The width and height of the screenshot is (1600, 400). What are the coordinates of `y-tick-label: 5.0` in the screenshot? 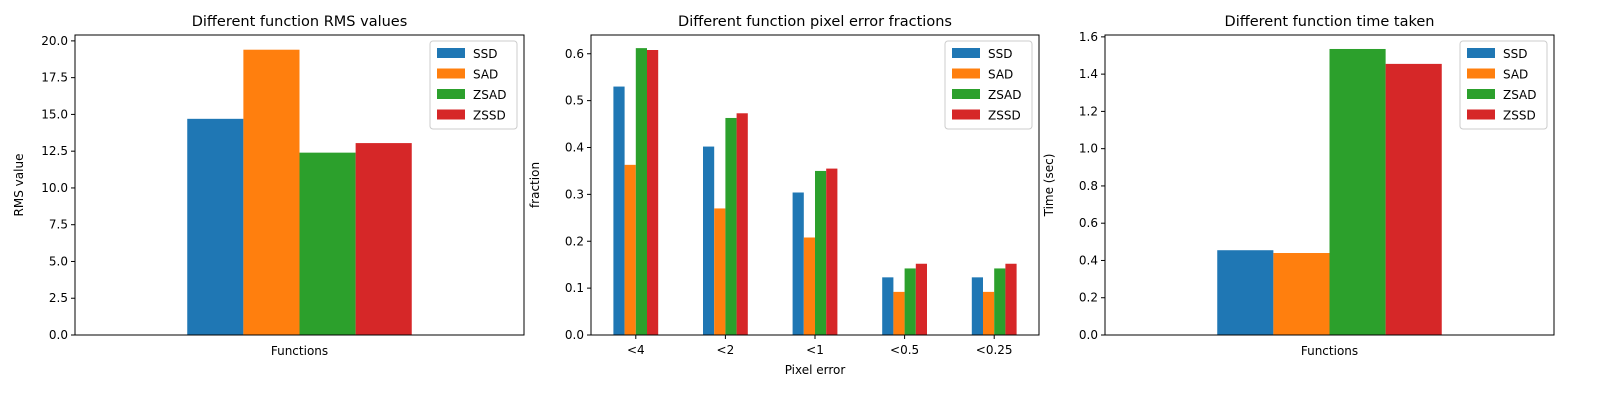 It's located at (58, 261).